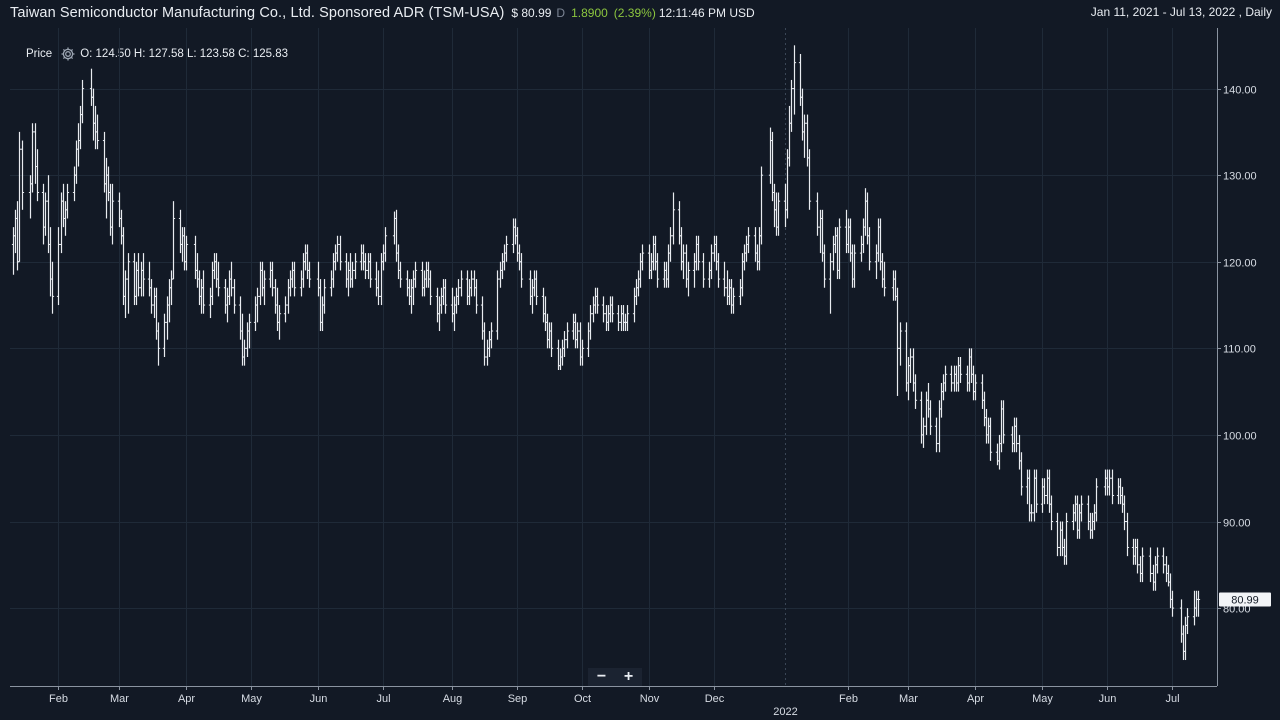  I want to click on year-label: 2022, so click(785, 712).